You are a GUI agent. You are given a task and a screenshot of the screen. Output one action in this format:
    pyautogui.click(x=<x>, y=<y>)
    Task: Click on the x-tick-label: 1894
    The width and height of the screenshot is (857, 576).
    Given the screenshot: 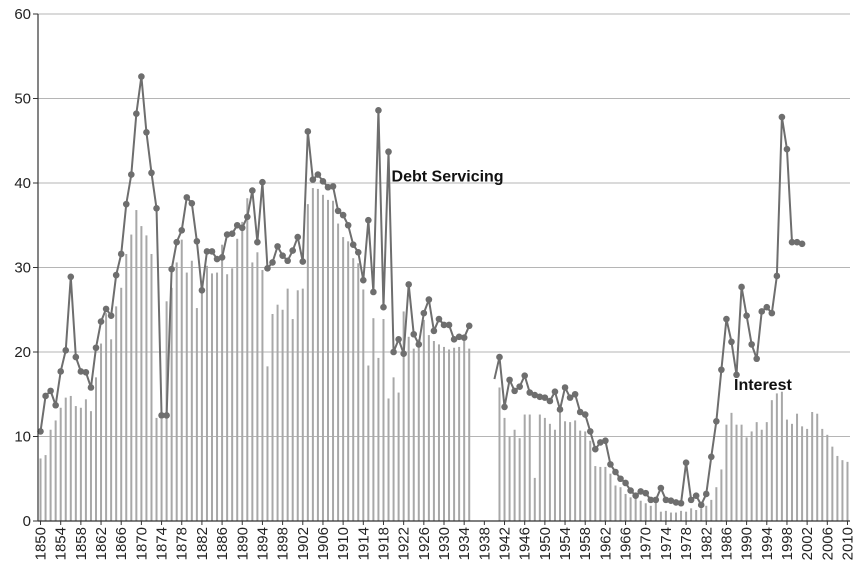 What is the action you would take?
    pyautogui.click(x=262, y=543)
    